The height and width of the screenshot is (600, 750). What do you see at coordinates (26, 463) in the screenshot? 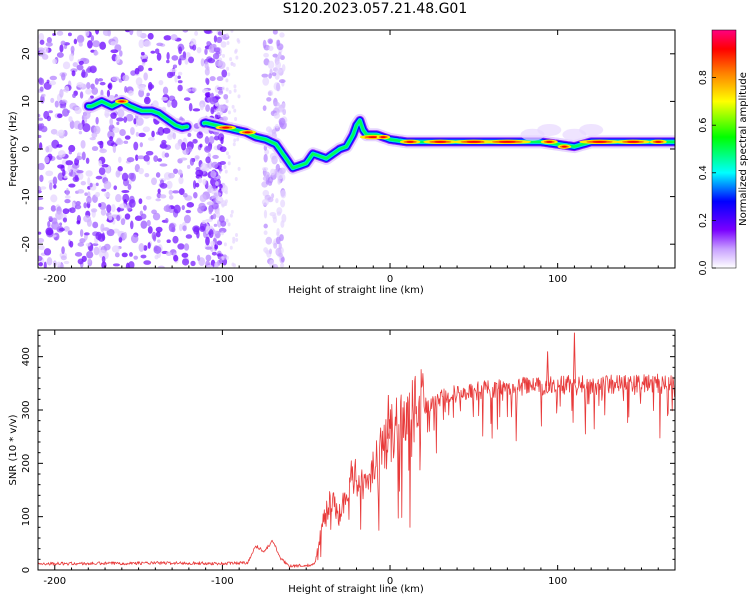
I see `y-tick-label: 200` at bounding box center [26, 463].